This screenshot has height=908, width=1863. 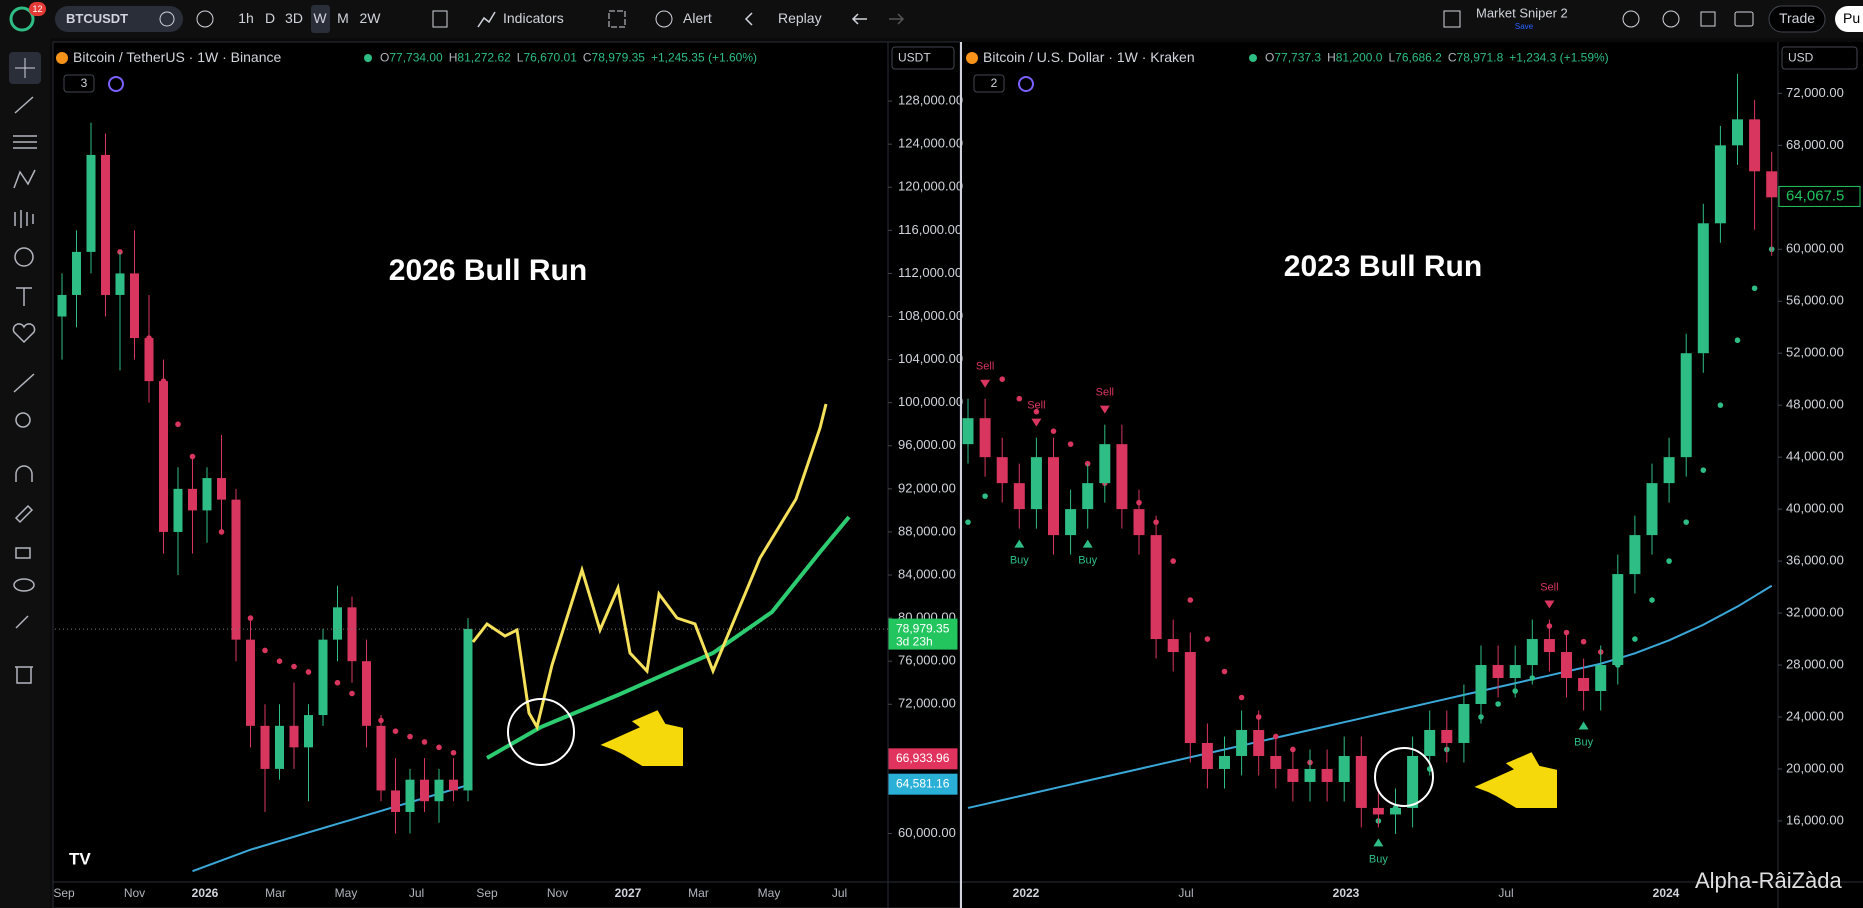 I want to click on symbol-icon, so click(x=167, y=19).